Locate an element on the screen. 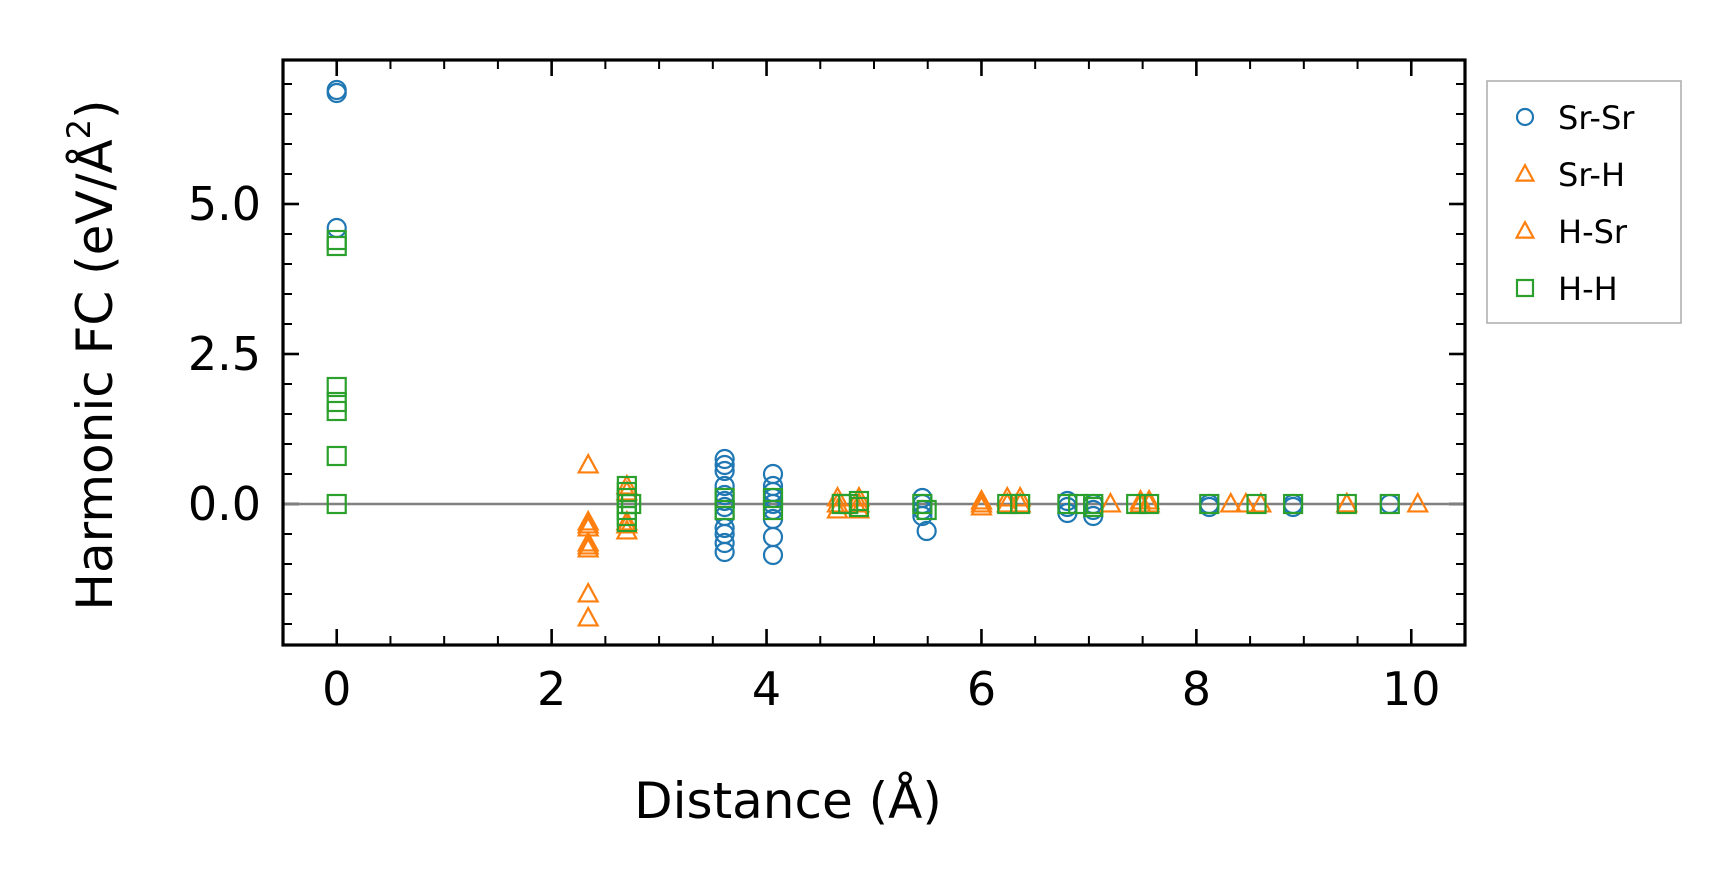 This screenshot has width=1716, height=883. y-axis-label-close: ) is located at coordinates (95, 109).